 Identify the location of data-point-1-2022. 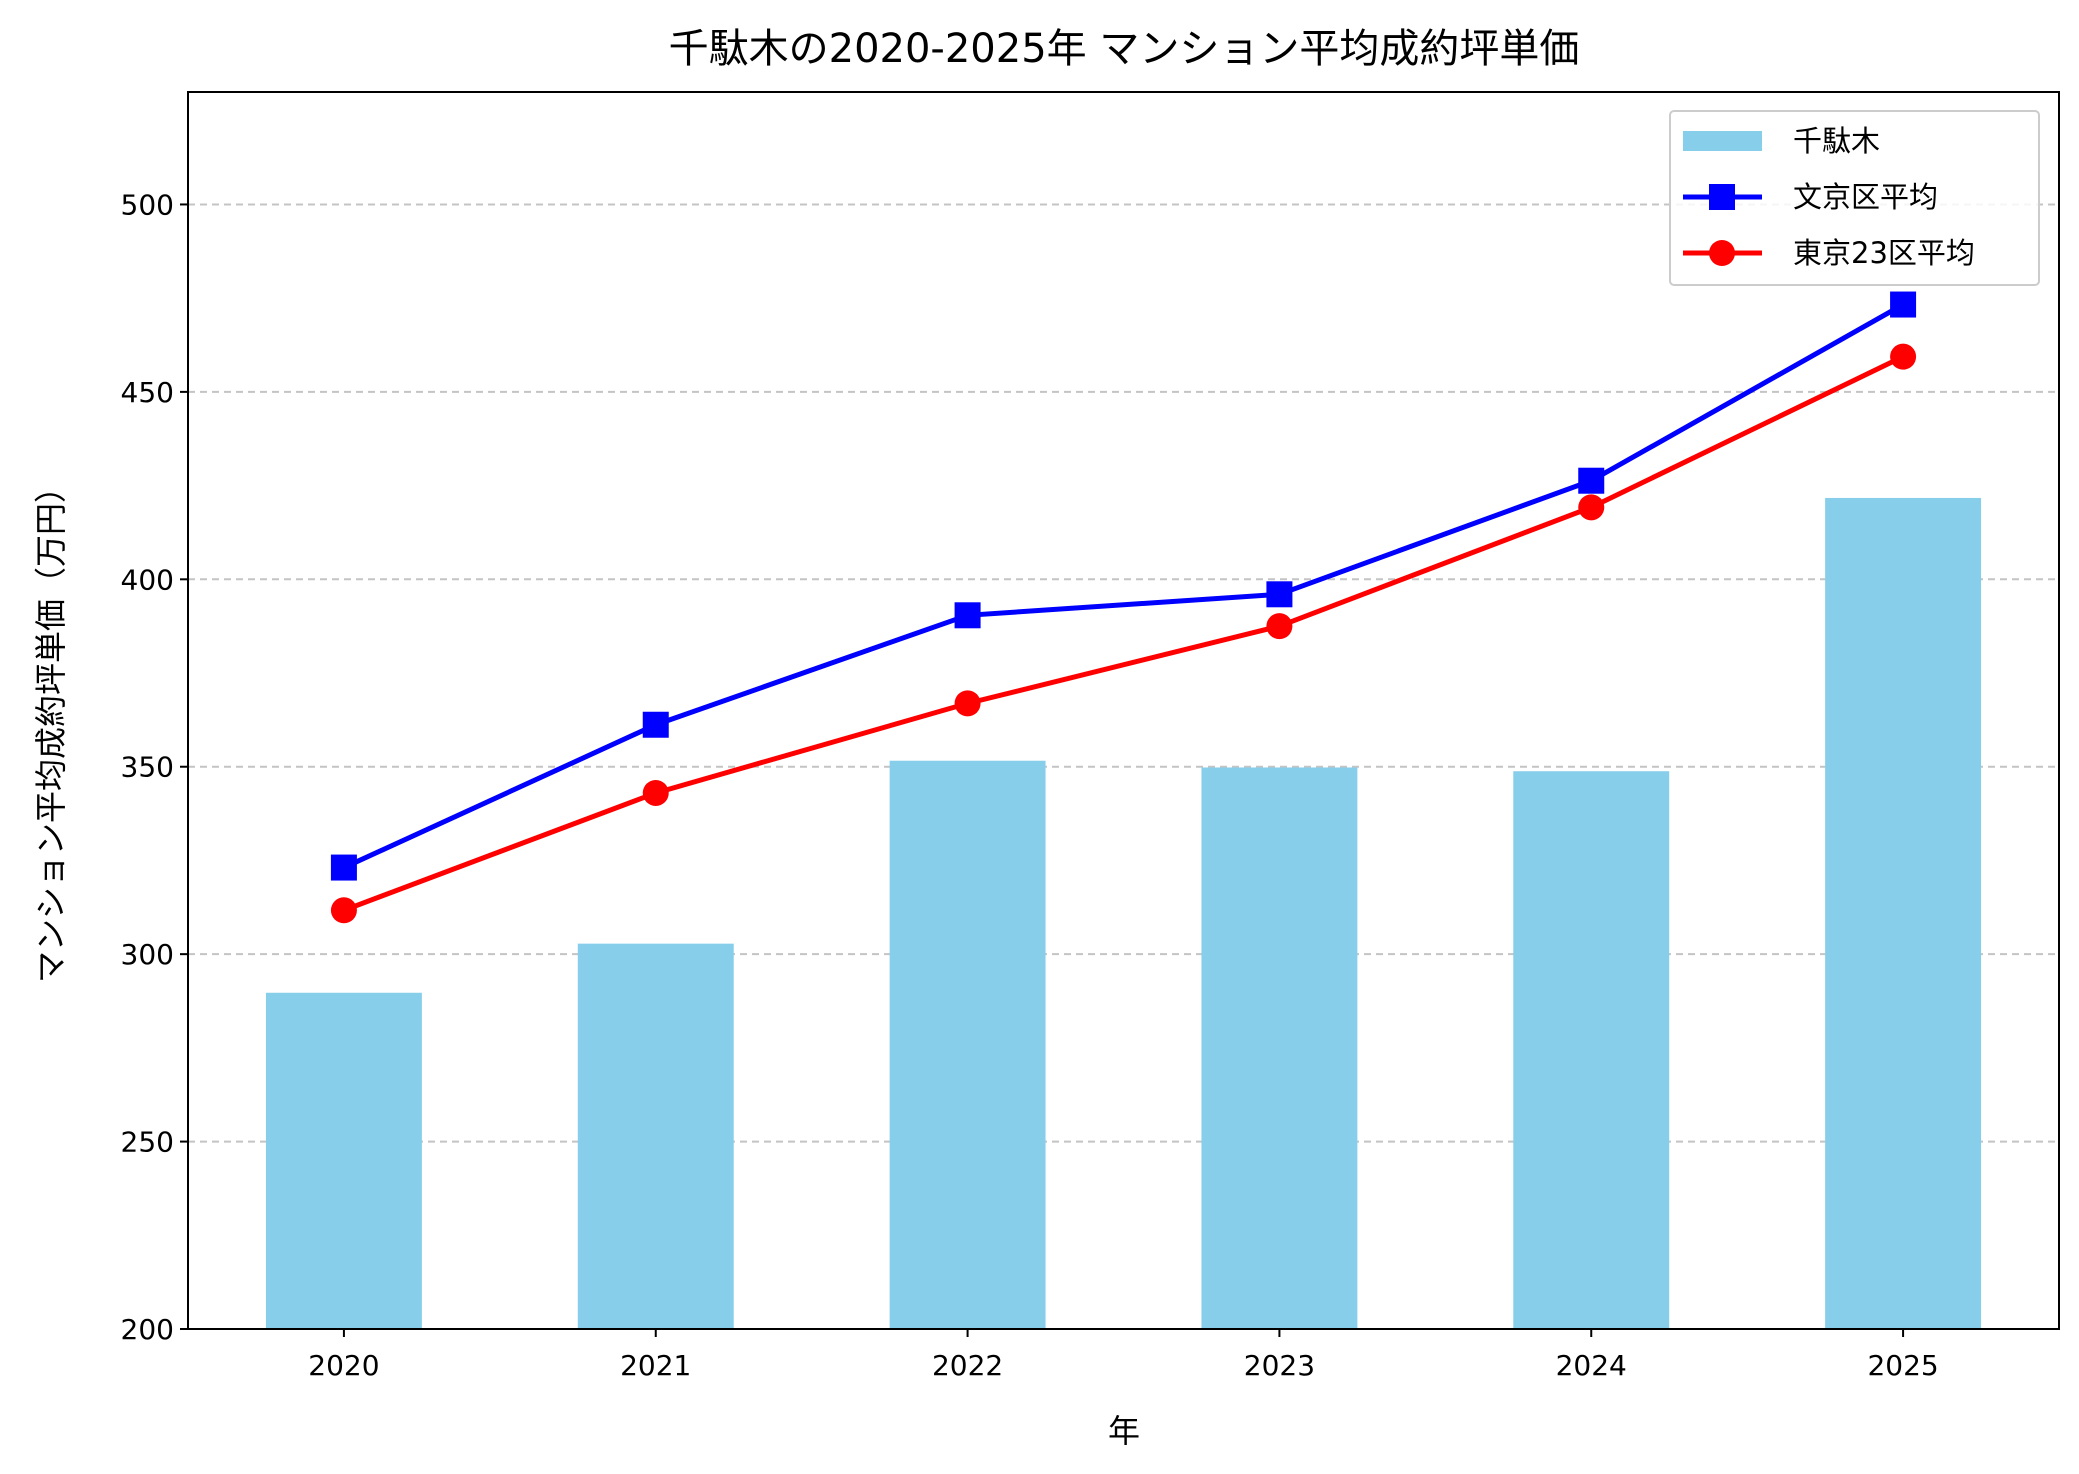
(967, 615).